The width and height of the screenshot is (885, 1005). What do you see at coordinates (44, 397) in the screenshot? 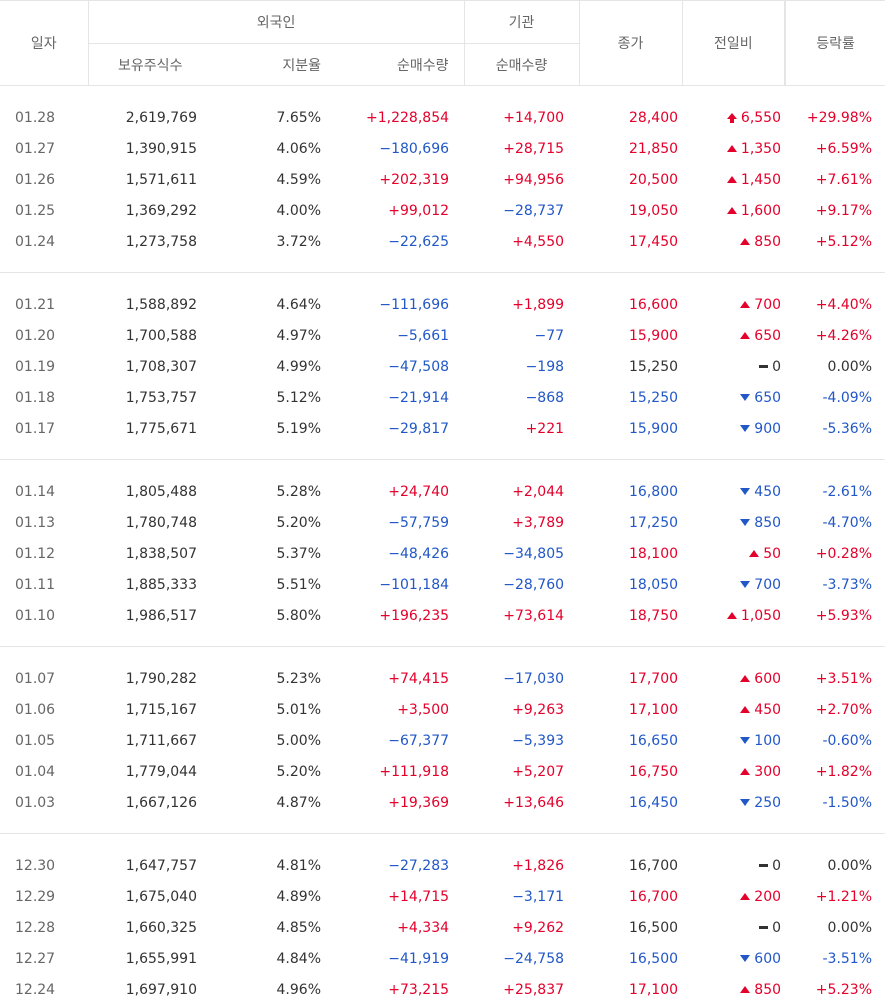
I see `date-cell: 01.18` at bounding box center [44, 397].